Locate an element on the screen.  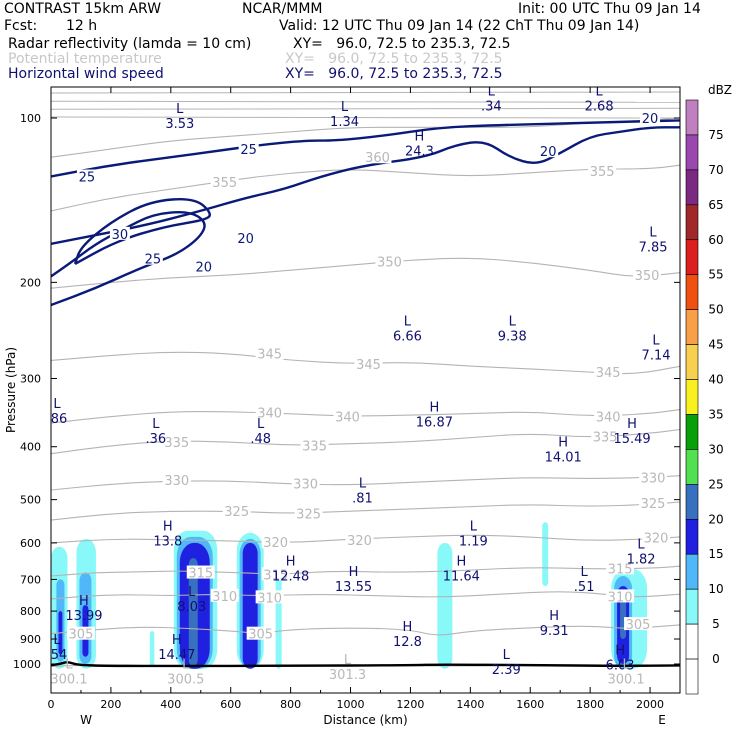
x-axis-title: Distance (km) is located at coordinates (365, 720).